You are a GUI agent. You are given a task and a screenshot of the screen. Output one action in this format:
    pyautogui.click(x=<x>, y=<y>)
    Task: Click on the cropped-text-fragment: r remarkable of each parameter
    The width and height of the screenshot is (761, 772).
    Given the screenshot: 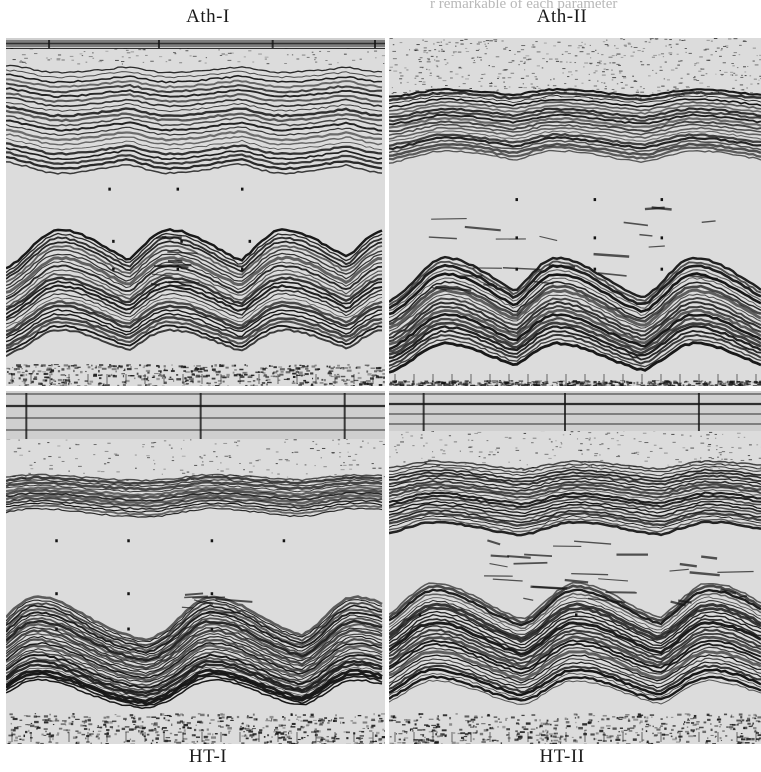 What is the action you would take?
    pyautogui.click(x=380, y=16)
    